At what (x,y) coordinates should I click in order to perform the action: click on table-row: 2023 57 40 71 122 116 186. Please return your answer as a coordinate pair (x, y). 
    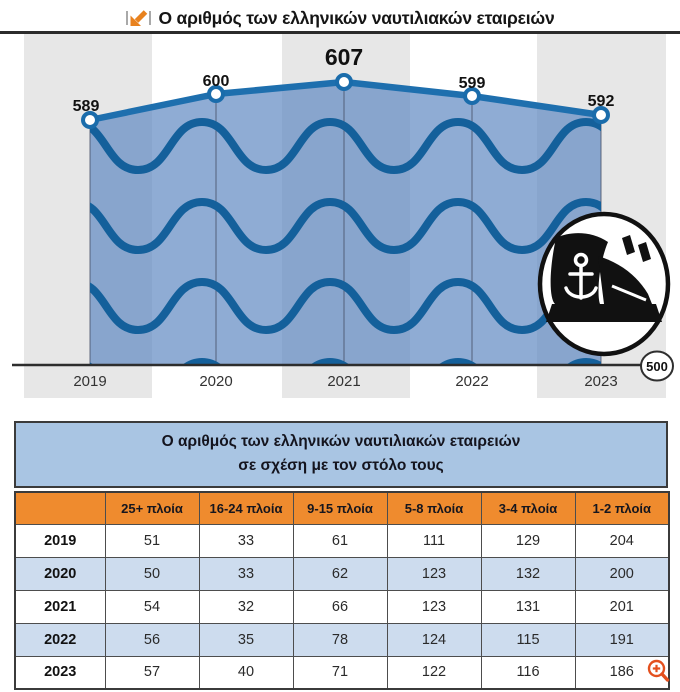
    Looking at the image, I should click on (342, 672).